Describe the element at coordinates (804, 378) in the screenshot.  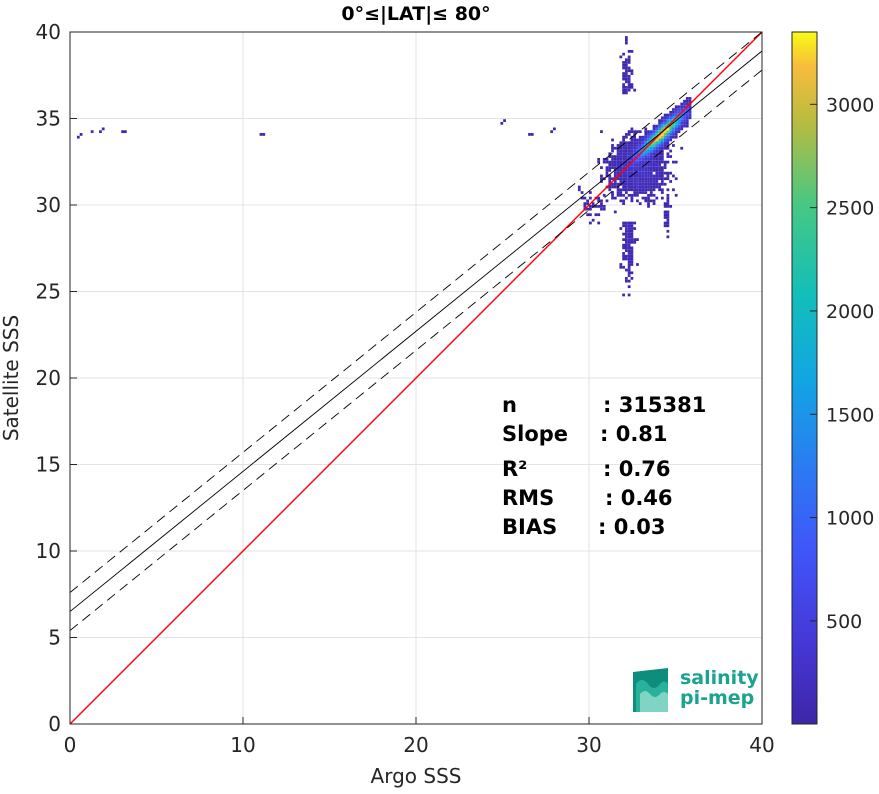
I see `colorbar-frame` at that location.